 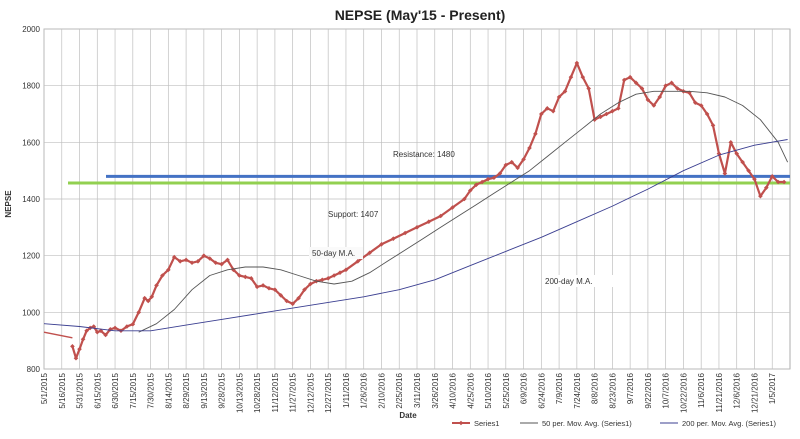 What do you see at coordinates (612, 390) in the screenshot?
I see `x-tick-label: 8/23/2016` at bounding box center [612, 390].